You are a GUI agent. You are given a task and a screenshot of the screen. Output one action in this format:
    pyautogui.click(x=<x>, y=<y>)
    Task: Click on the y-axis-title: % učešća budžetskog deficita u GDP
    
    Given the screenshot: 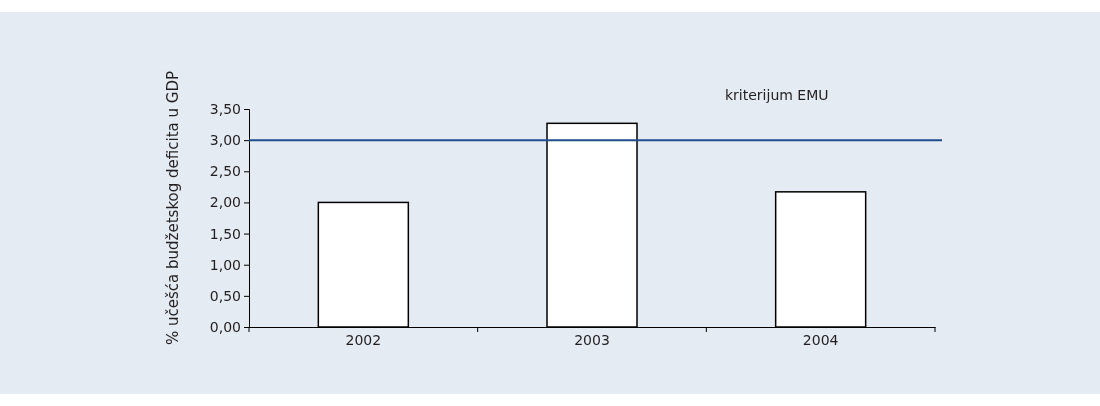 What is the action you would take?
    pyautogui.click(x=173, y=208)
    